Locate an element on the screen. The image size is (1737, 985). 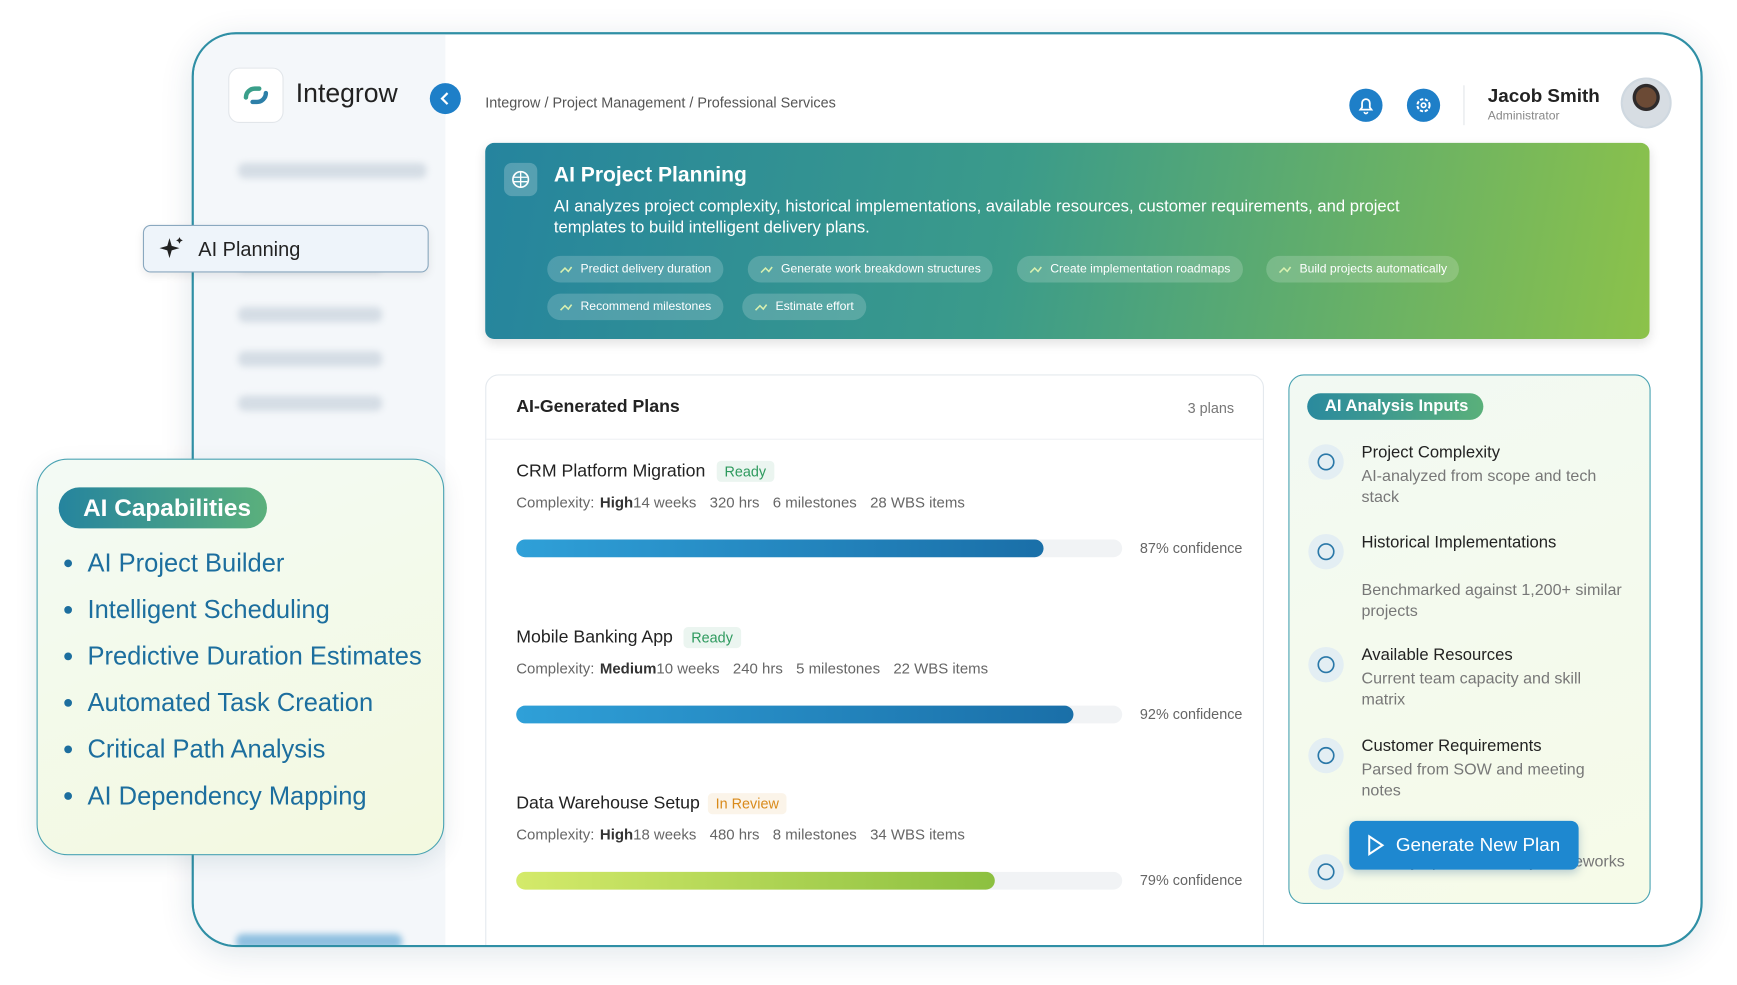
capability-item: Critical Path Analysis is located at coordinates (255, 749).